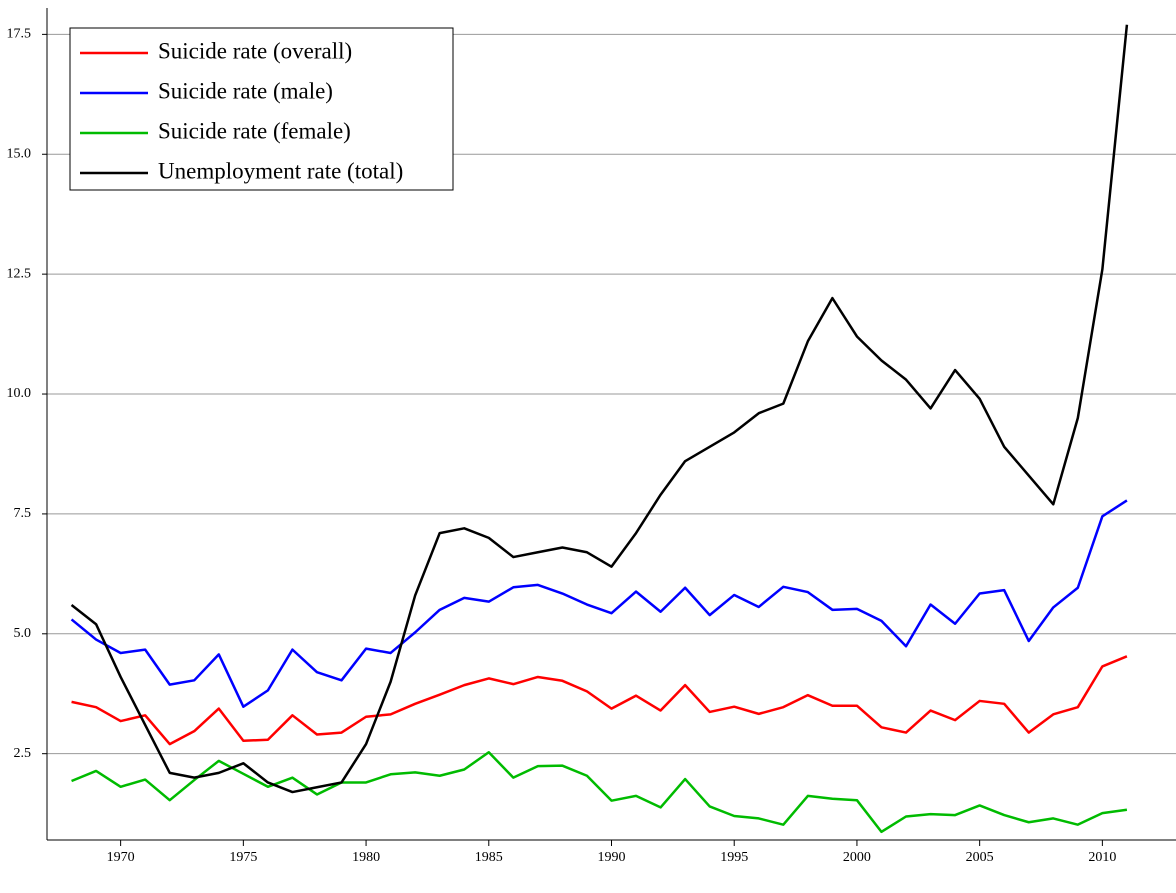  Describe the element at coordinates (121, 857) in the screenshot. I see `x-tick-label: 1970` at that location.